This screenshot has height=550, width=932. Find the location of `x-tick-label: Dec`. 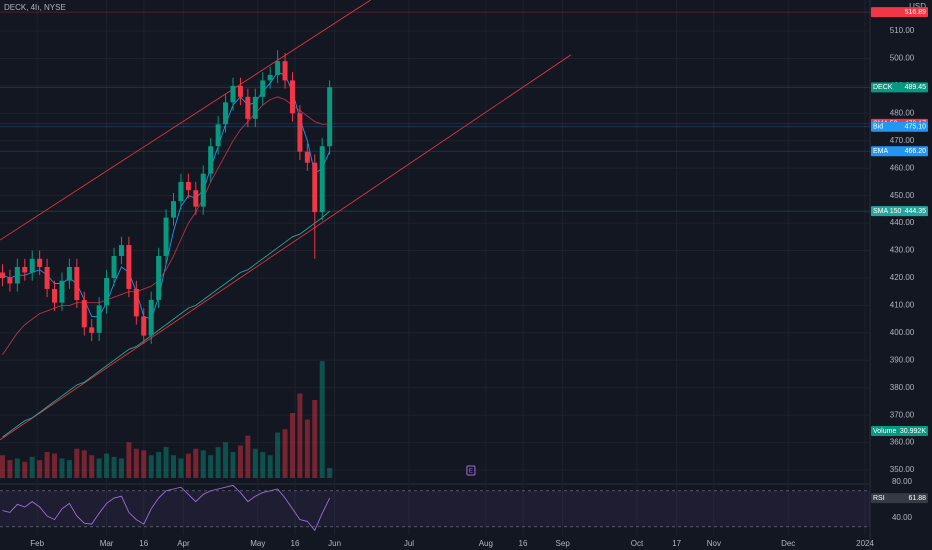

x-tick-label: Dec is located at coordinates (788, 543).